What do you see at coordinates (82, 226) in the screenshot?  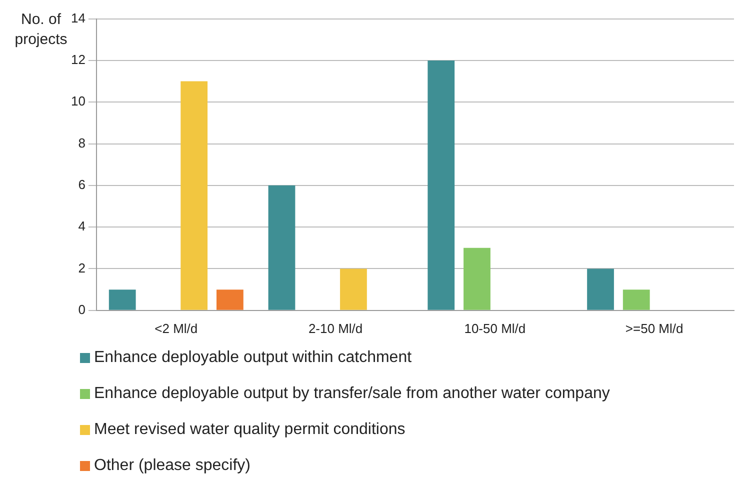 I see `y-tick-label: 4` at bounding box center [82, 226].